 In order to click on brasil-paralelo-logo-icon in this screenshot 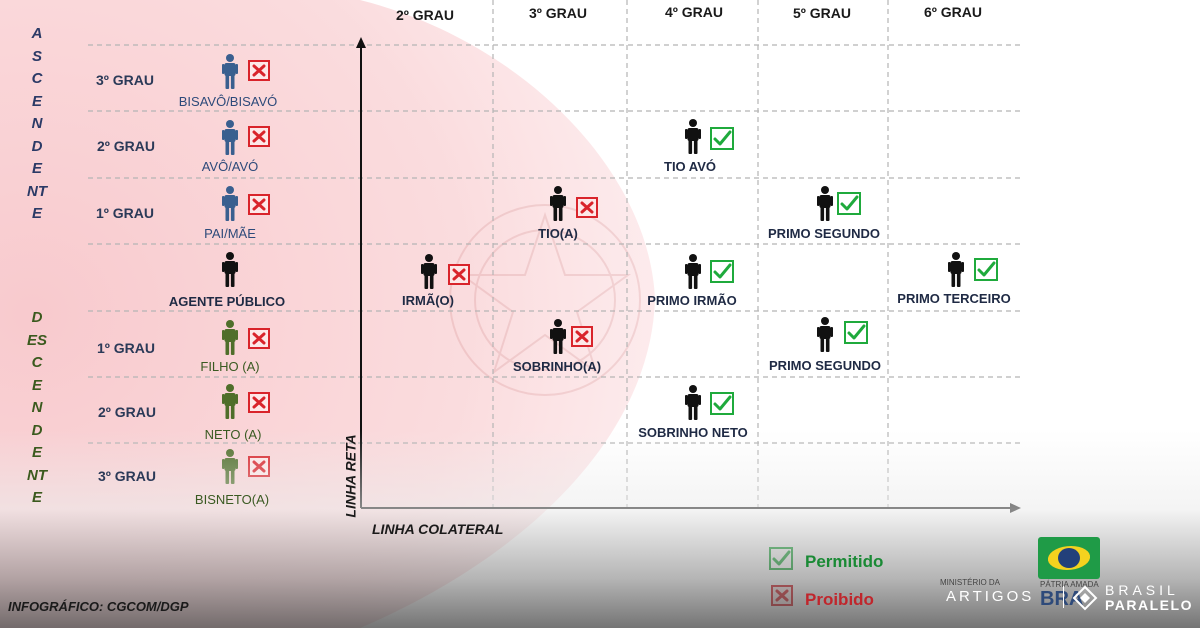, I will do `click(1085, 598)`.